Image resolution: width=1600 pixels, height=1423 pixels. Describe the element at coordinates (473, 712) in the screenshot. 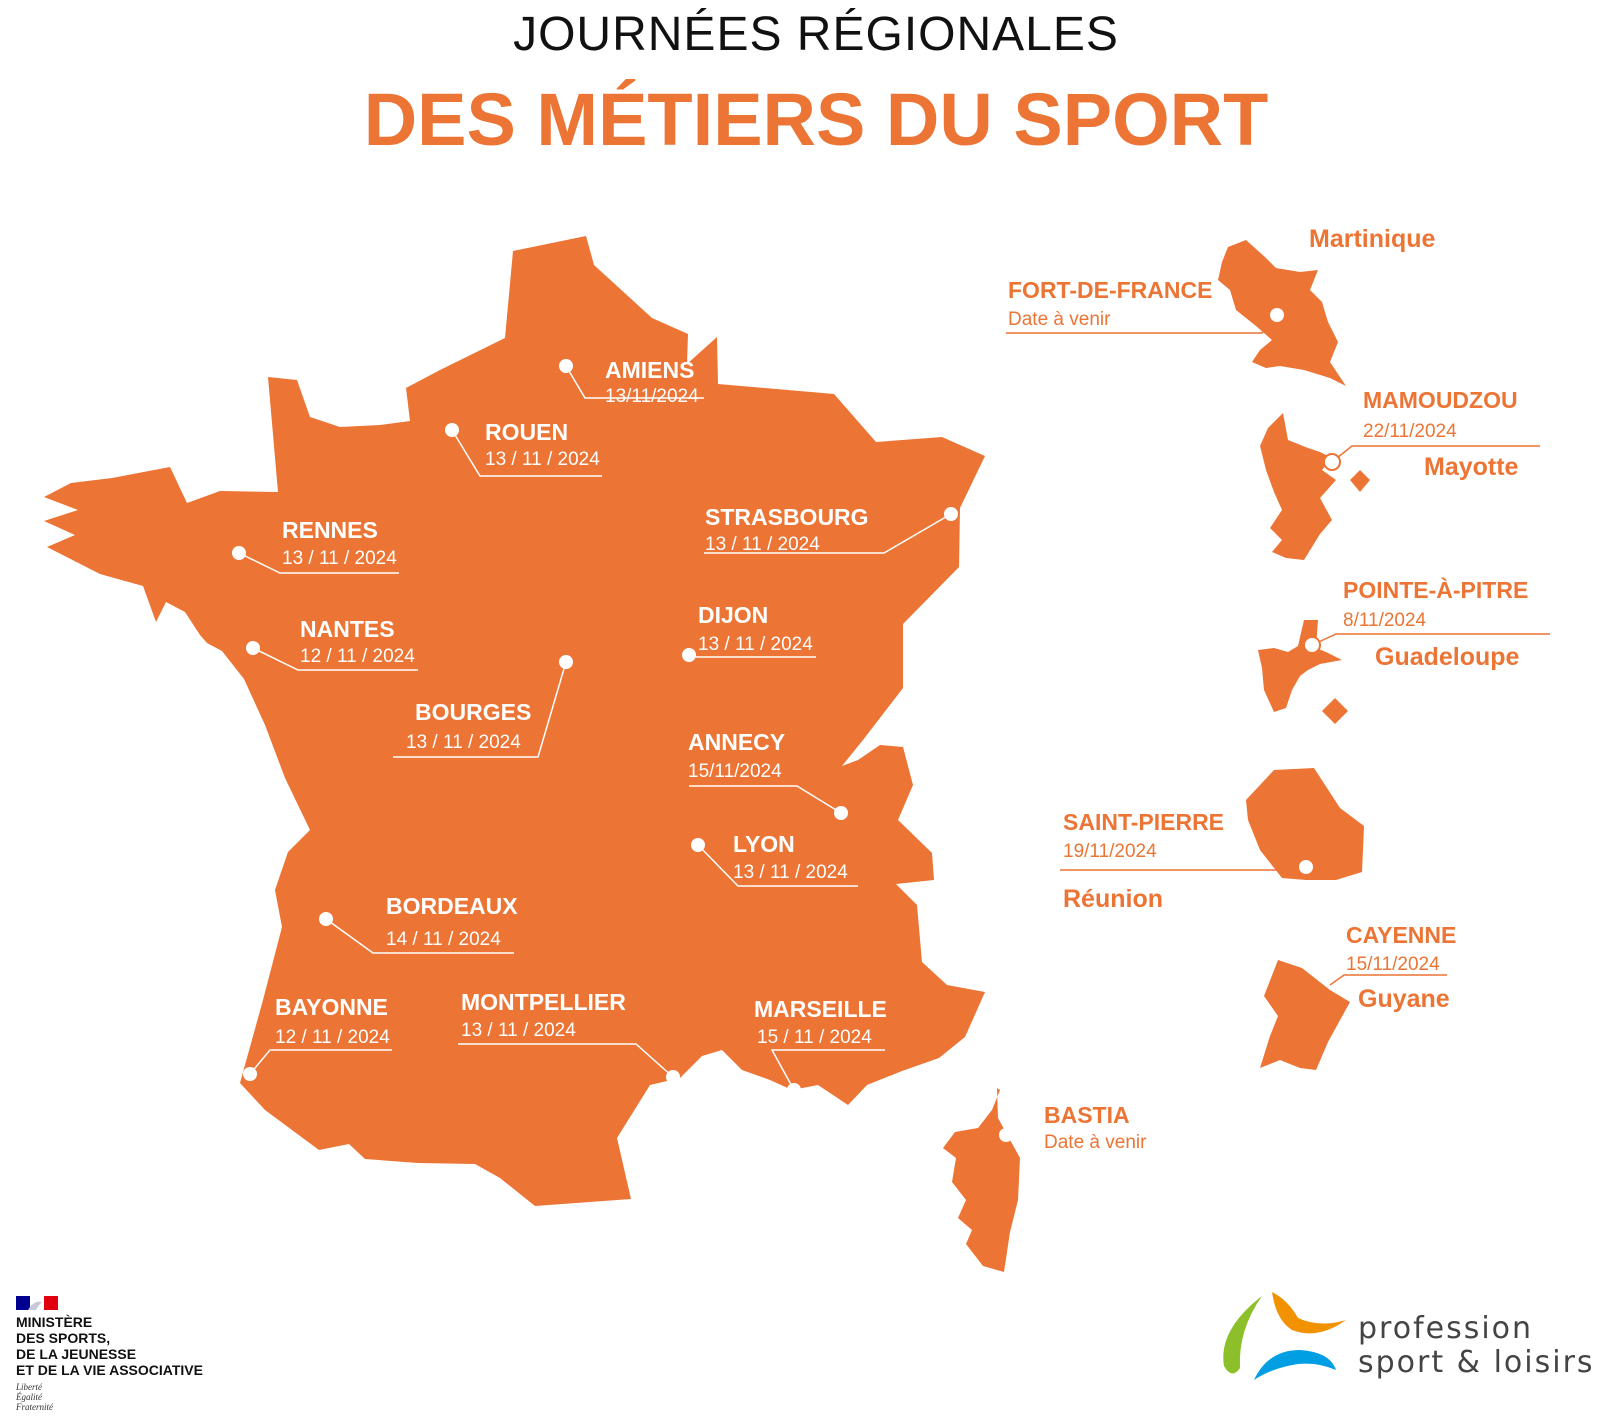

I see `city-bourges: BOURGES` at that location.